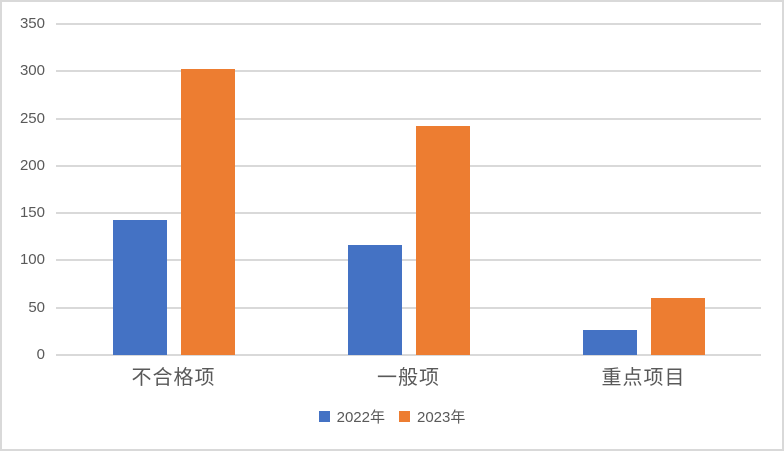 The width and height of the screenshot is (784, 451). What do you see at coordinates (32, 23) in the screenshot?
I see `y-tick-label-350: 350` at bounding box center [32, 23].